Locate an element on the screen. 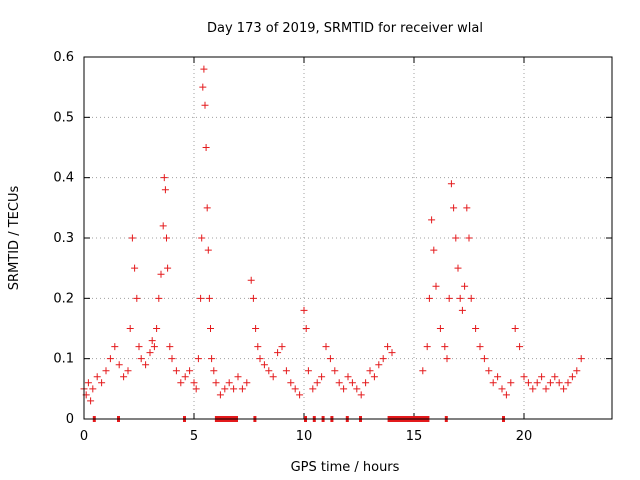  y-tick-label-1: 0.1 is located at coordinates (63, 359).